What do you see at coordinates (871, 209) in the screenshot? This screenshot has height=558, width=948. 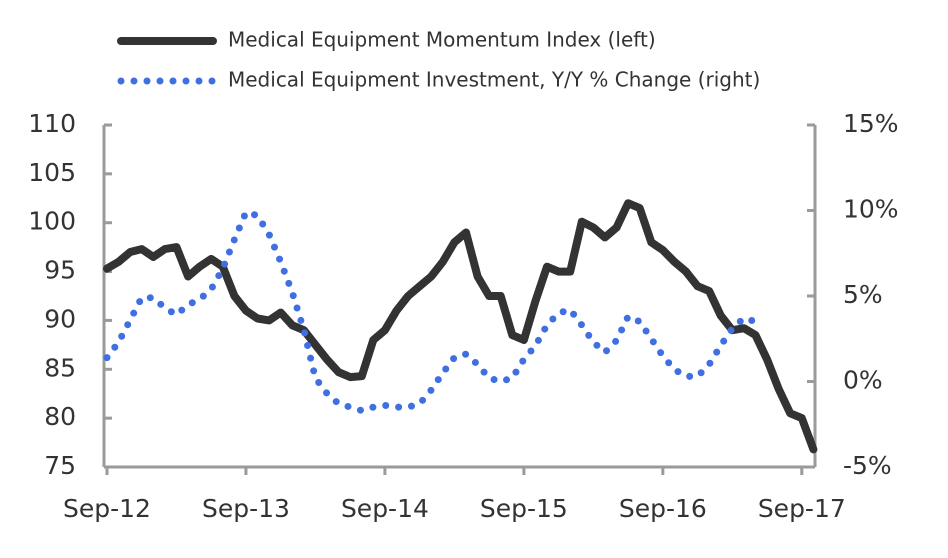 I see `y2-tick-label: 10%` at bounding box center [871, 209].